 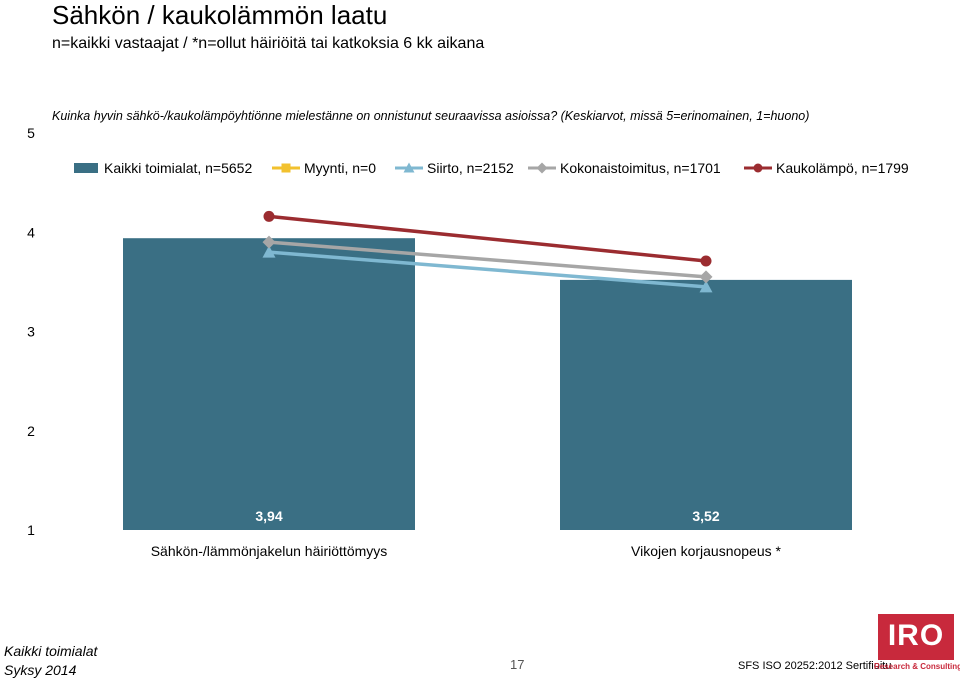 What do you see at coordinates (706, 551) in the screenshot?
I see `x-category-label: Vikojen korjausnopeus *` at bounding box center [706, 551].